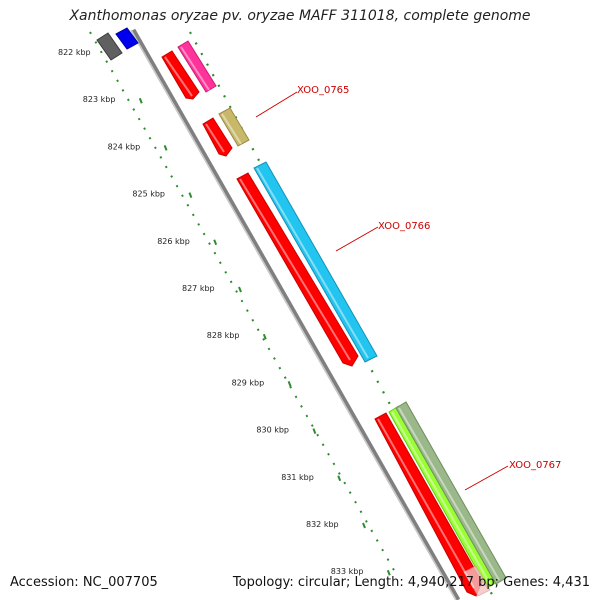  Describe the element at coordinates (74, 52) in the screenshot. I see `ruler-label-0: 822 kbp` at that location.